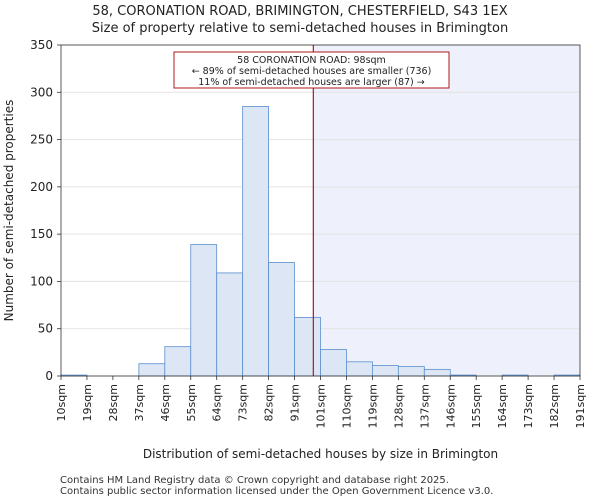 This screenshot has width=600, height=500. I want to click on annotation-title: 58 CORONATION ROAD: 98sqm, so click(311, 60).